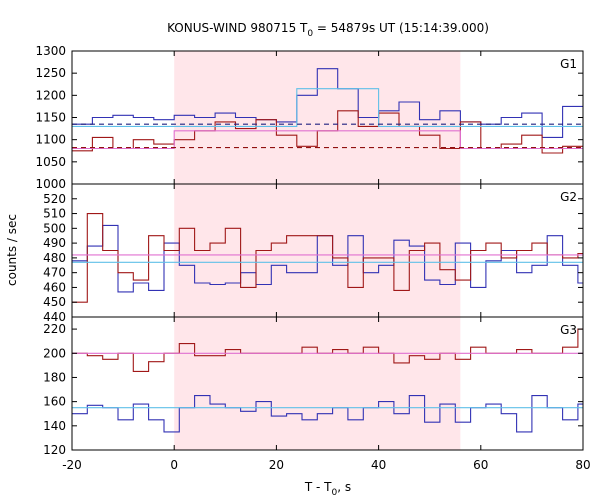 This screenshot has height=500, width=600. I want to click on x-tick-label: -20, so click(72, 465).